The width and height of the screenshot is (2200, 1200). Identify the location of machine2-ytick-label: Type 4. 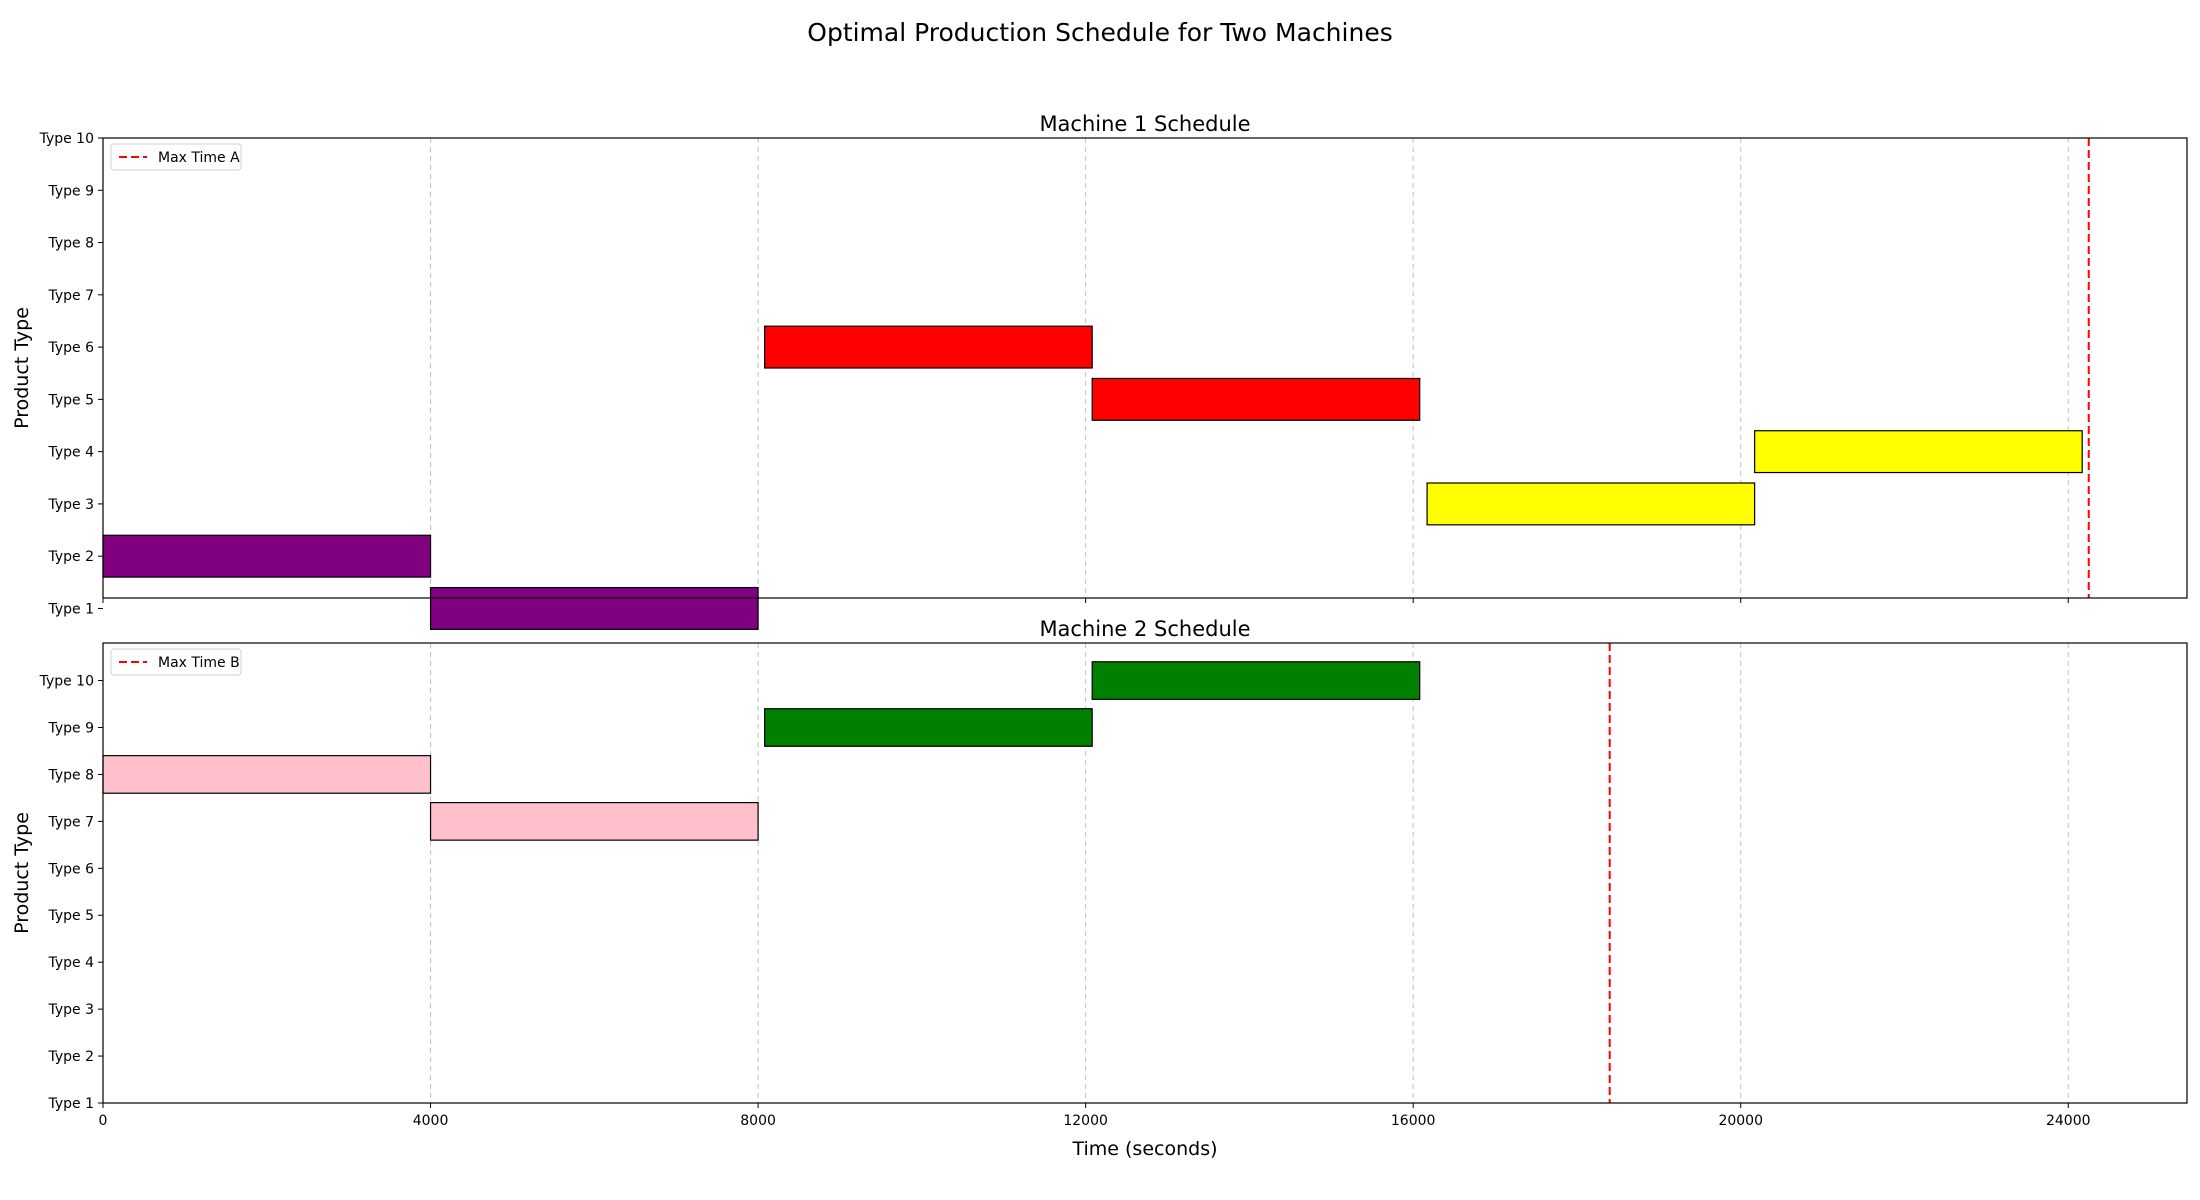
(70, 963).